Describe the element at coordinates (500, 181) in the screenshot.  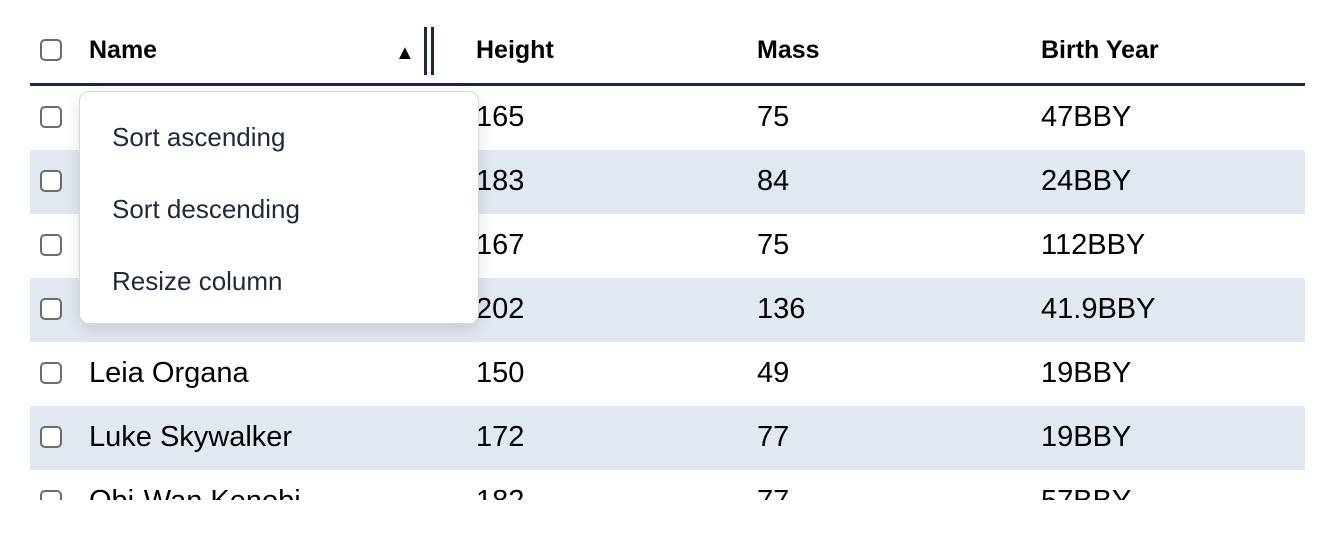
I see `cell-height: 183` at that location.